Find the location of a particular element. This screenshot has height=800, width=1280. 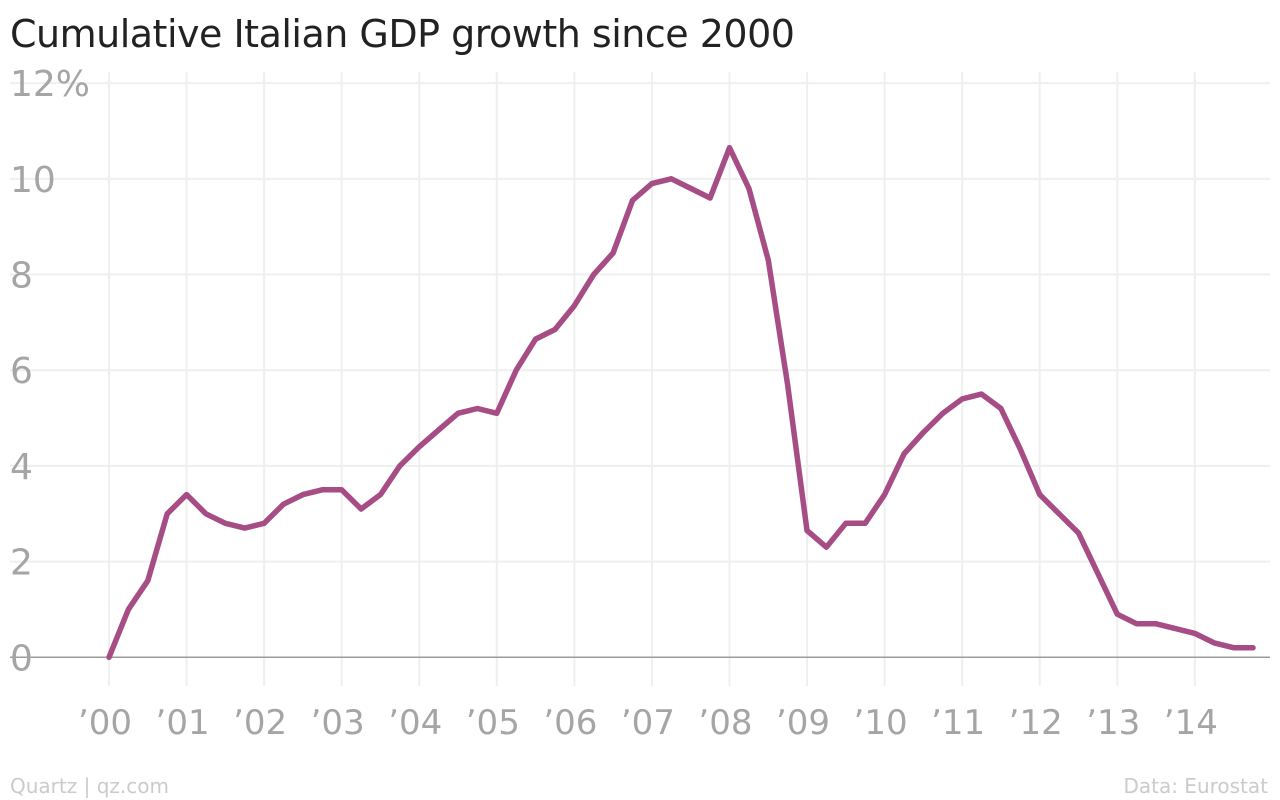

x-tick-label: ’03 is located at coordinates (338, 723).